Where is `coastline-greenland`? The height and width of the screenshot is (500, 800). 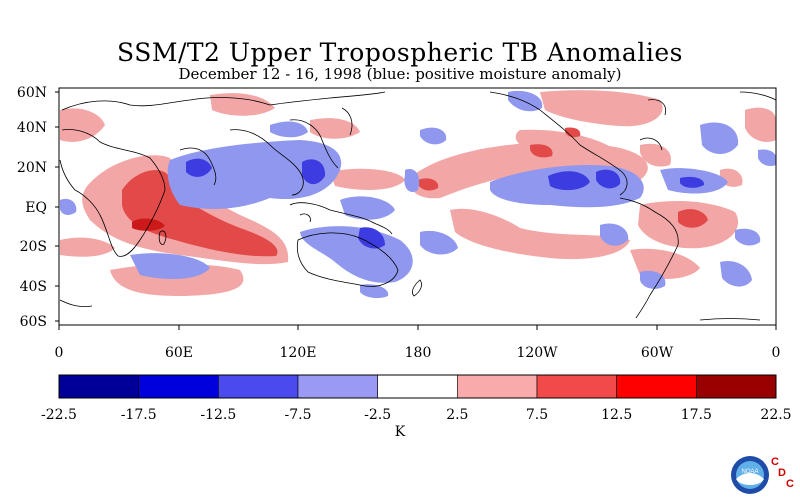 coastline-greenland is located at coordinates (758, 96).